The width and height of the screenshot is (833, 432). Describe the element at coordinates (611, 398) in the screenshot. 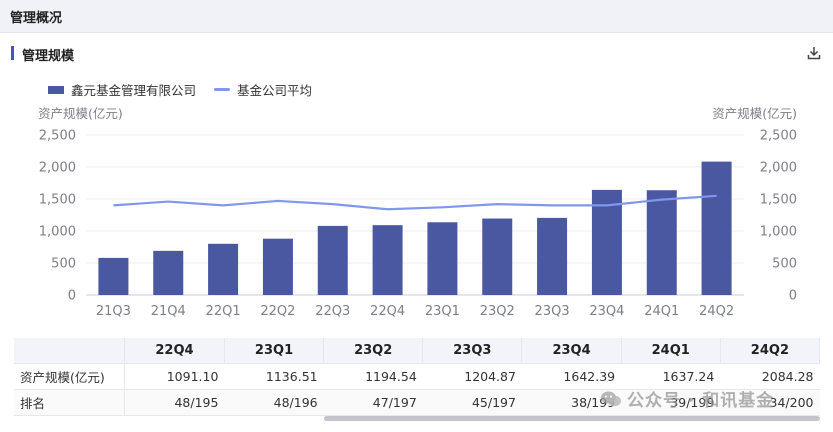

I see `wechat-icon` at that location.